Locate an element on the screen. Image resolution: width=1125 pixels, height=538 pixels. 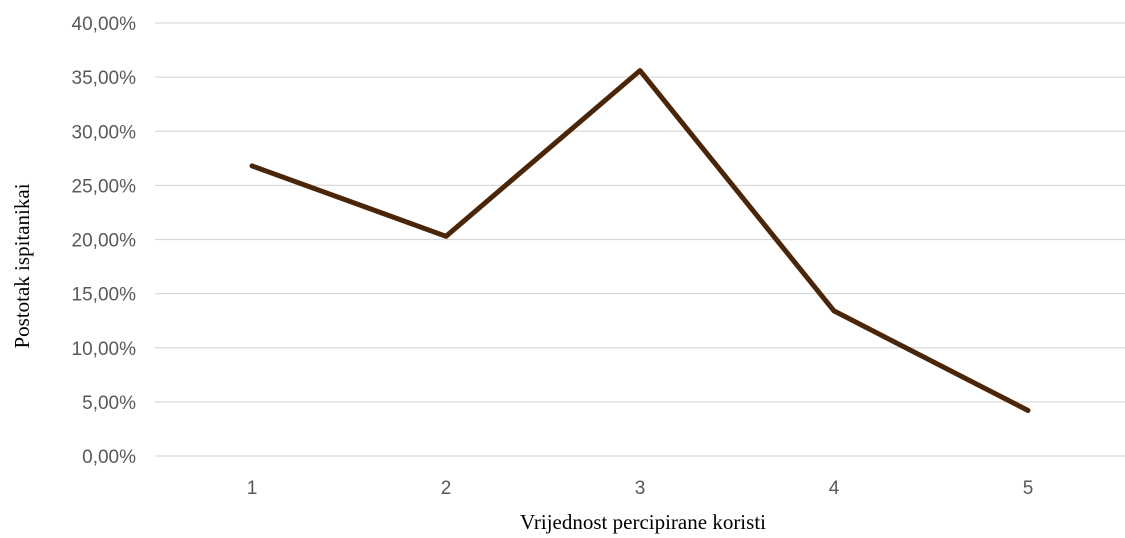
y-tick-label: 0,00% is located at coordinates (109, 457).